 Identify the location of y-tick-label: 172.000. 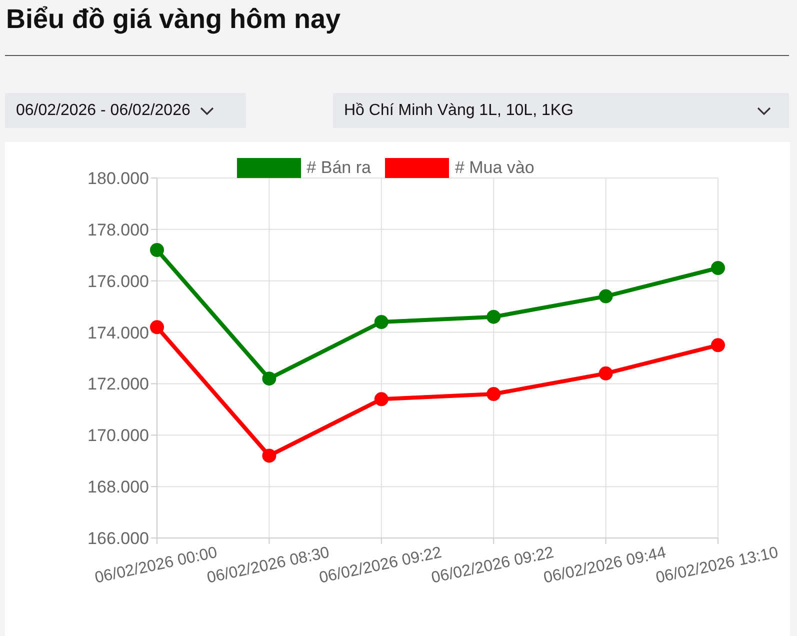
(118, 384).